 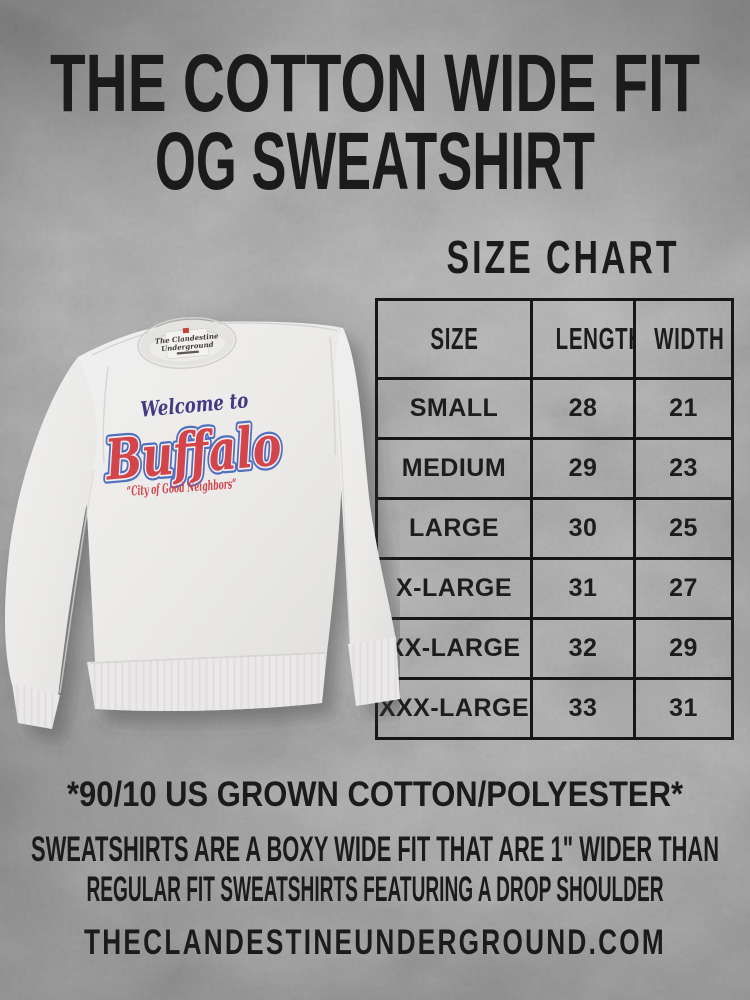 I want to click on length-cell: 31, so click(x=583, y=588).